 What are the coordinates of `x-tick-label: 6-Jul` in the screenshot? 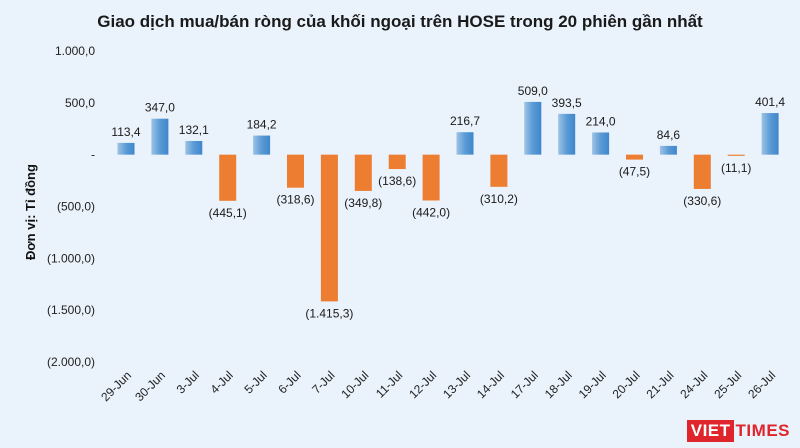 It's located at (289, 382).